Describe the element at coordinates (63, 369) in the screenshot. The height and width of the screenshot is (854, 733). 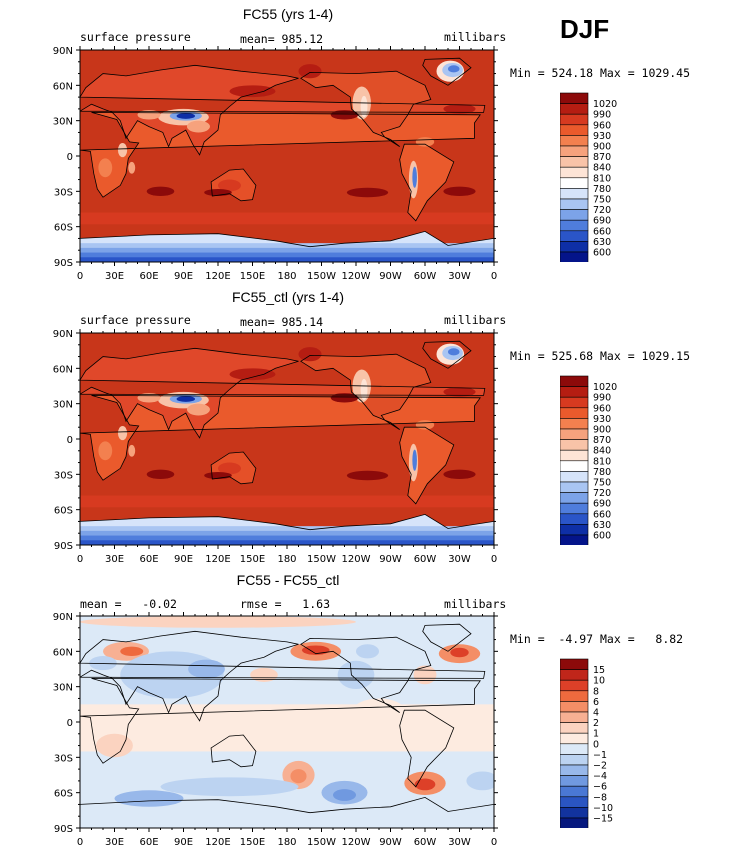
I see `lat-tick-label: 60N` at that location.